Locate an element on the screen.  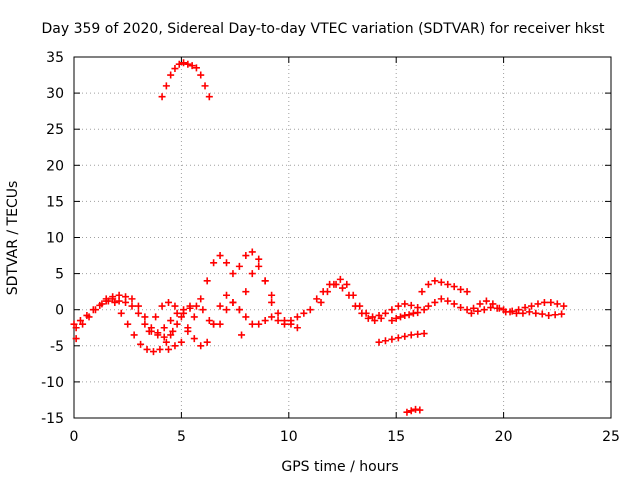
series-arc-e is located at coordinates (233, 300).